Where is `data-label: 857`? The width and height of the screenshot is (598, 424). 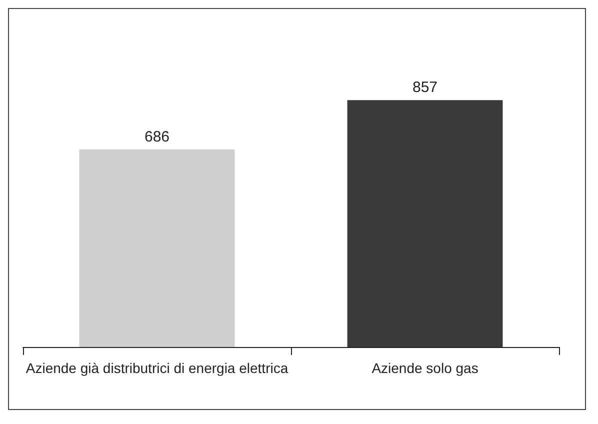 data-label: 857 is located at coordinates (425, 87).